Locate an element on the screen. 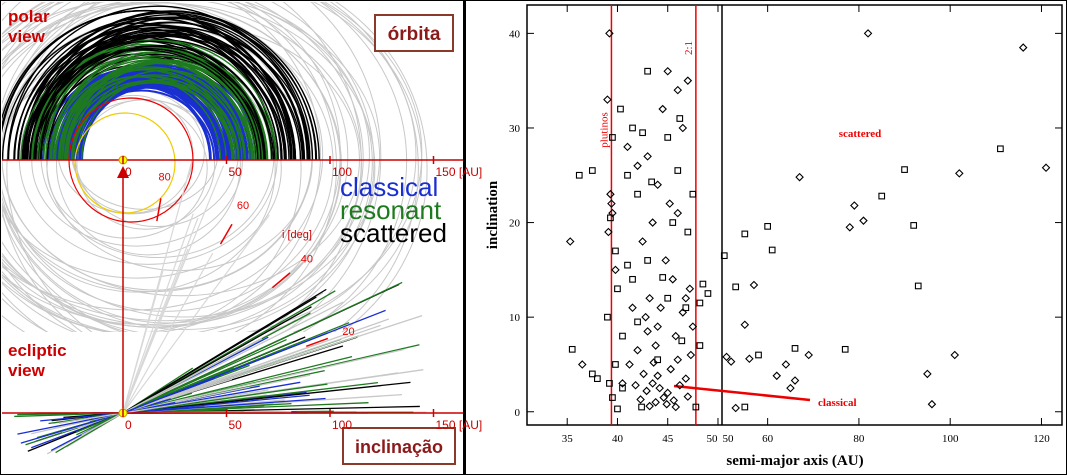 This screenshot has width=1067, height=475. planet-orbit is located at coordinates (125, 163).